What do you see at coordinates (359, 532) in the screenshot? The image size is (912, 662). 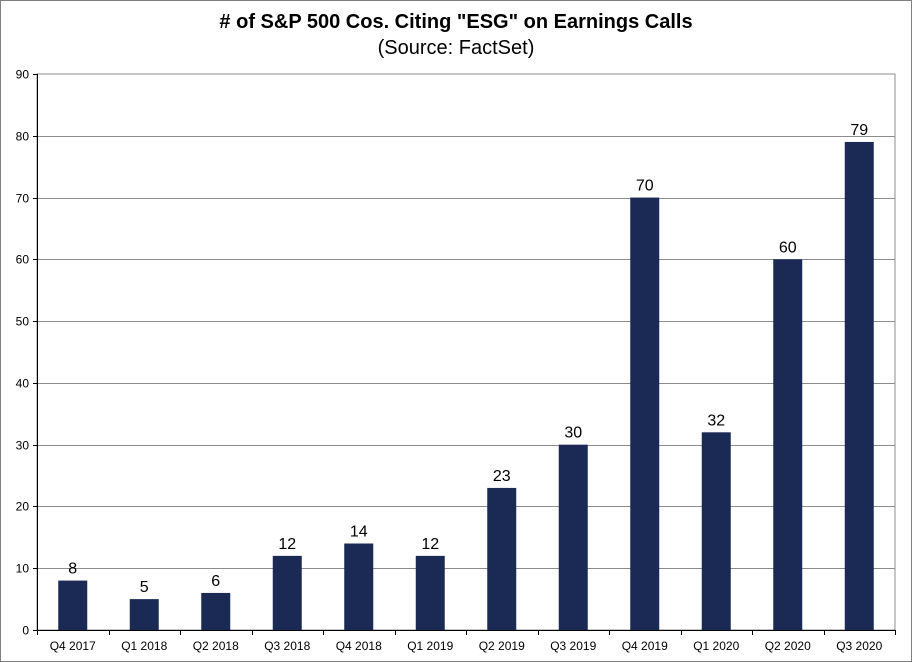 I see `data-label: 14` at bounding box center [359, 532].